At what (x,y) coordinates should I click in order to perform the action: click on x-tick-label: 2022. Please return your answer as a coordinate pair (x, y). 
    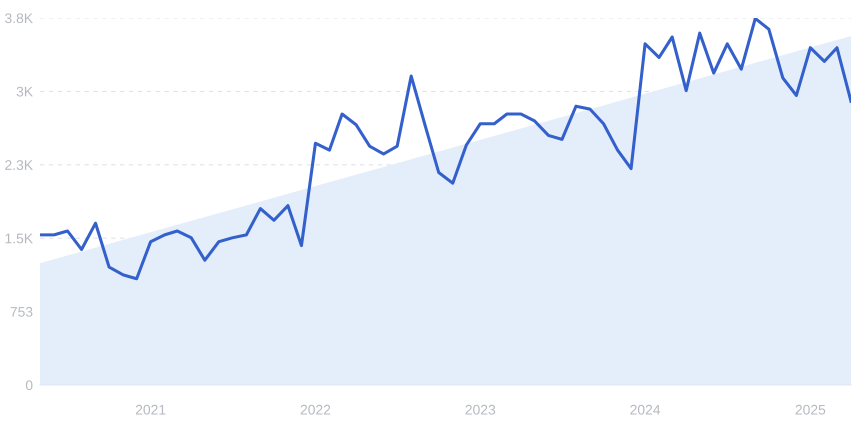
    Looking at the image, I should click on (315, 409).